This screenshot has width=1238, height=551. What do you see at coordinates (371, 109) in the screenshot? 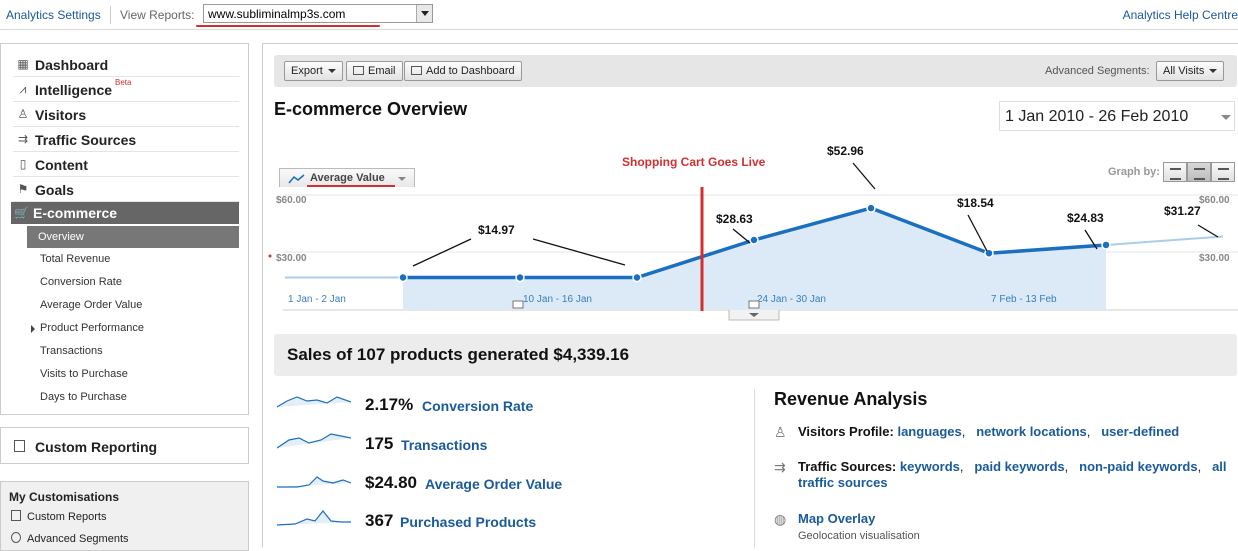
I see `page-title: E-commerce Overview` at bounding box center [371, 109].